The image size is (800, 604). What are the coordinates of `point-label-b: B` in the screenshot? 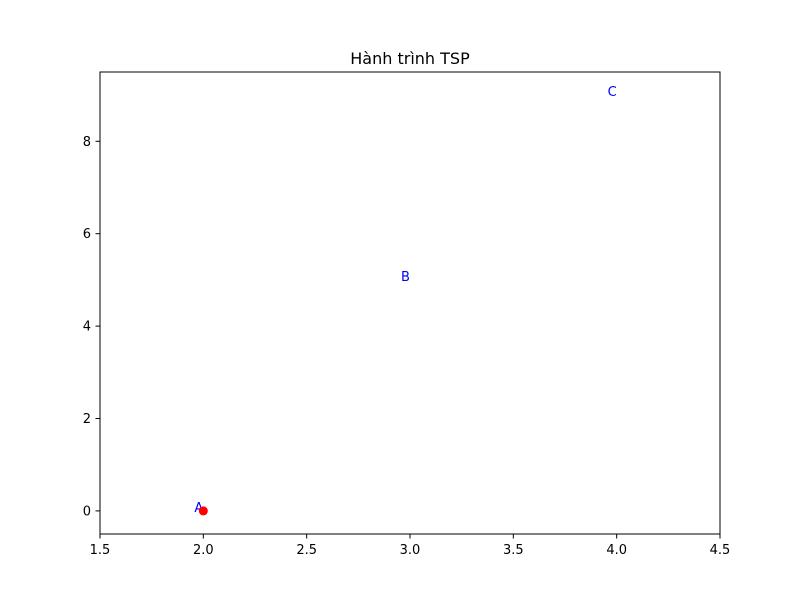 It's located at (405, 277).